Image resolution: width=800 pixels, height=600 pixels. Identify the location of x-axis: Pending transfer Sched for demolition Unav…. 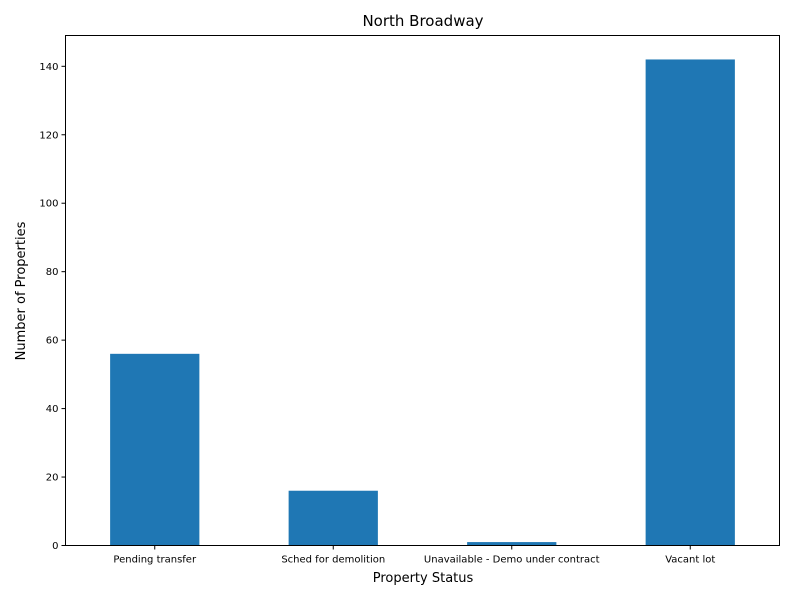
(414, 555).